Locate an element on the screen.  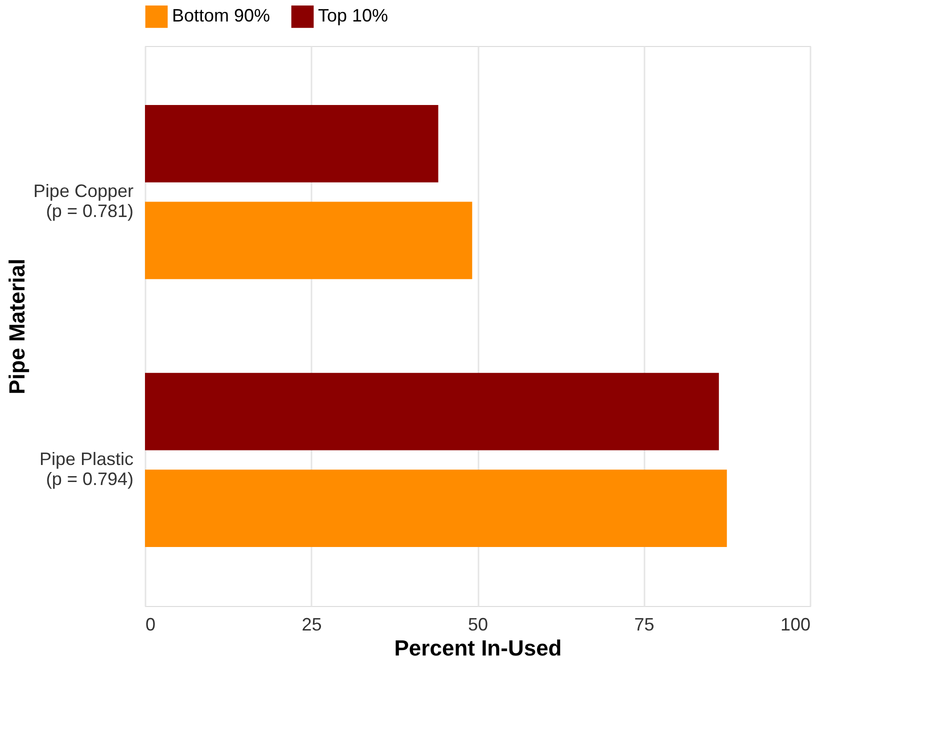
y-tick-label: Pipe Copper (p = 0.781) is located at coordinates (83, 201).